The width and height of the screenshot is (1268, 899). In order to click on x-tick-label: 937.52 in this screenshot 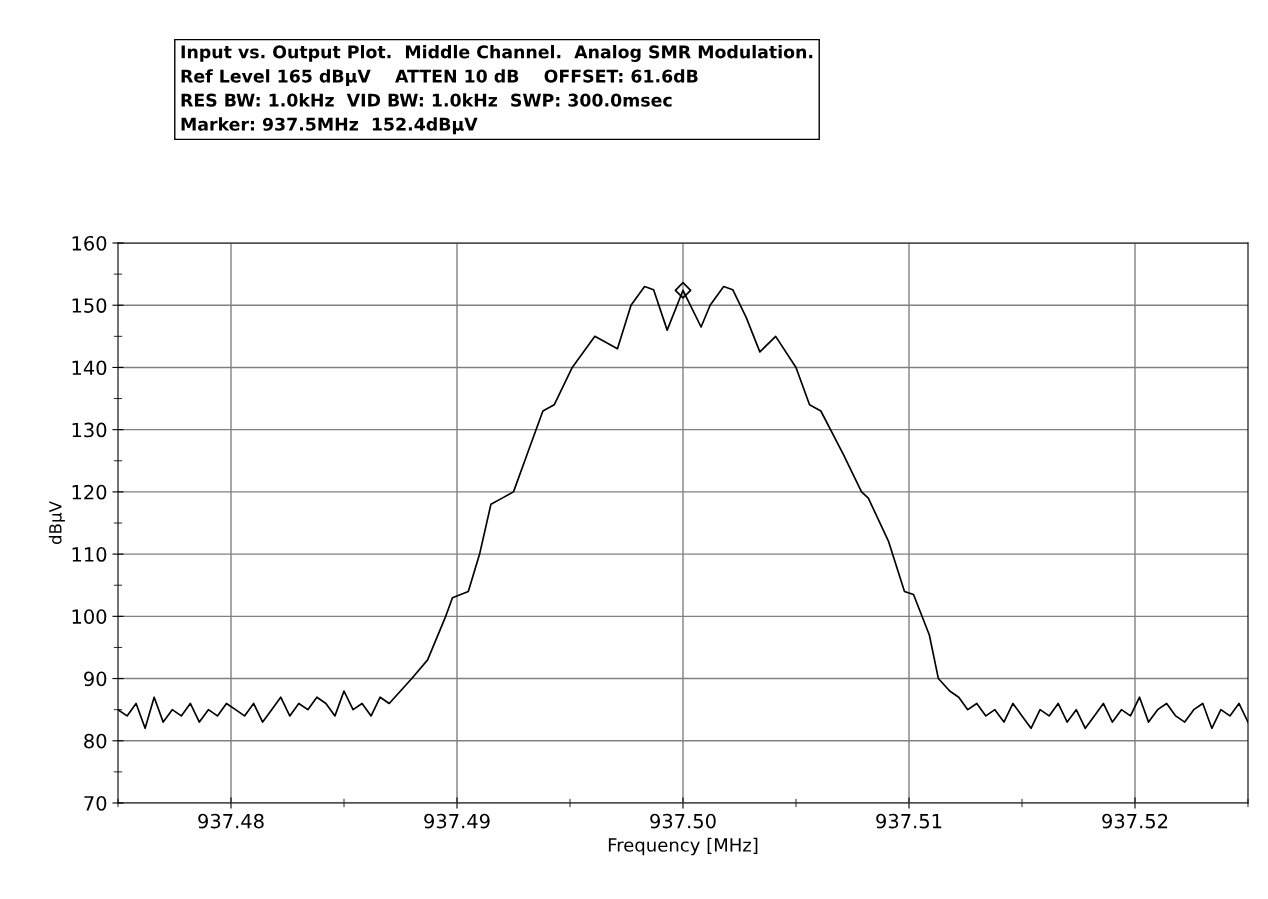, I will do `click(1135, 821)`.